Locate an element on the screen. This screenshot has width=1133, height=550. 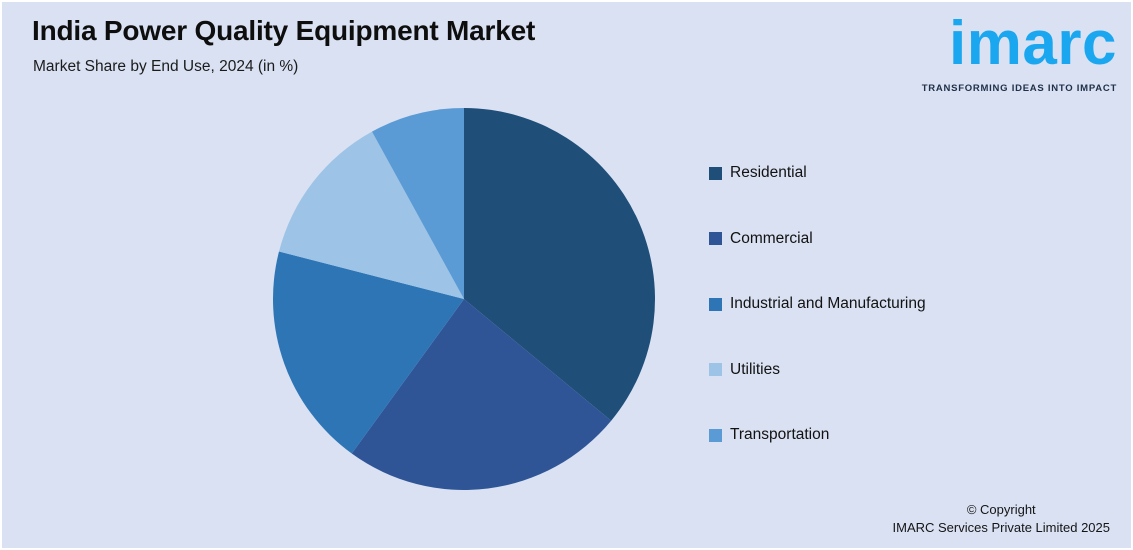
legend-item-commercial: Commercial is located at coordinates (817, 239).